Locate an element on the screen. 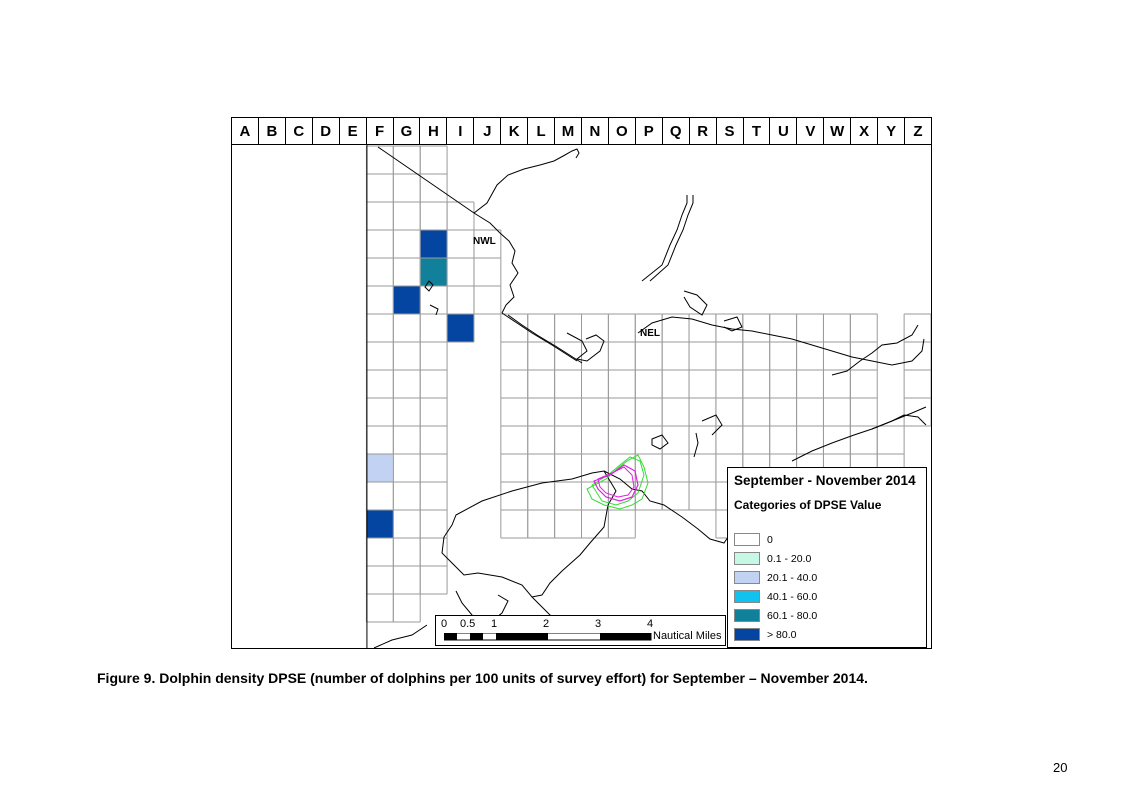 The height and width of the screenshot is (794, 1122). legend-label: 40.1 - 60.0 is located at coordinates (792, 596).